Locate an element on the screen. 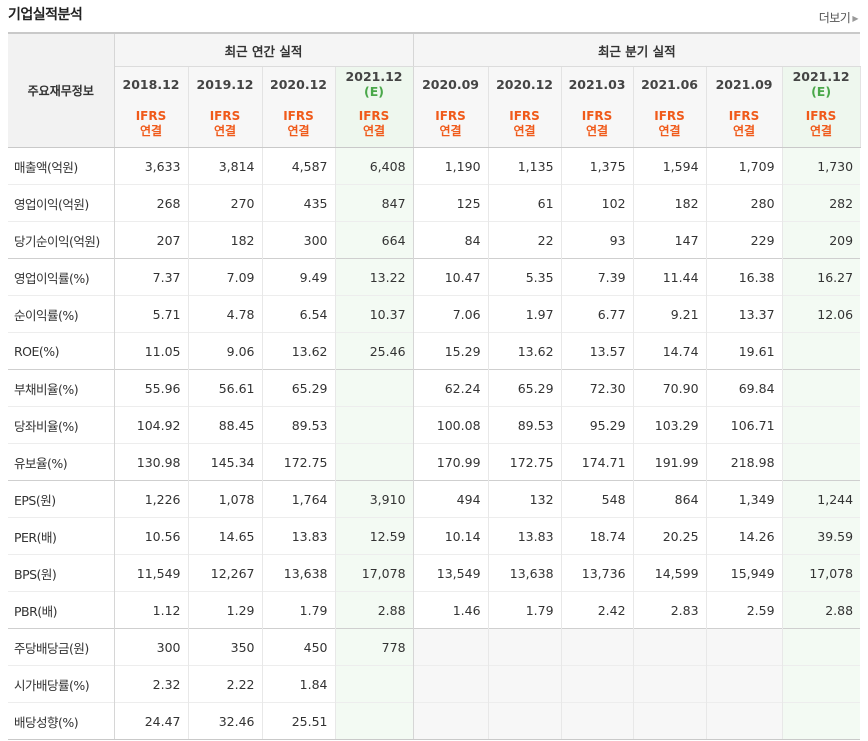 This screenshot has width=868, height=741. row-label: BPS(원) is located at coordinates (61, 573).